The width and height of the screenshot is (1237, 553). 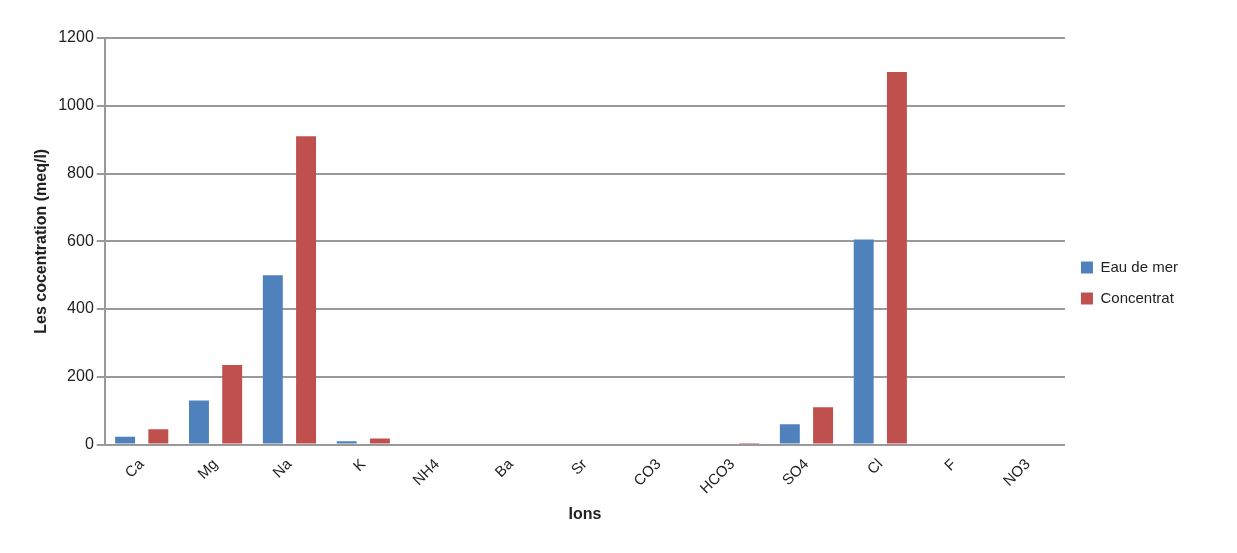 I want to click on legend-label: Concentrat, so click(x=1137, y=297).